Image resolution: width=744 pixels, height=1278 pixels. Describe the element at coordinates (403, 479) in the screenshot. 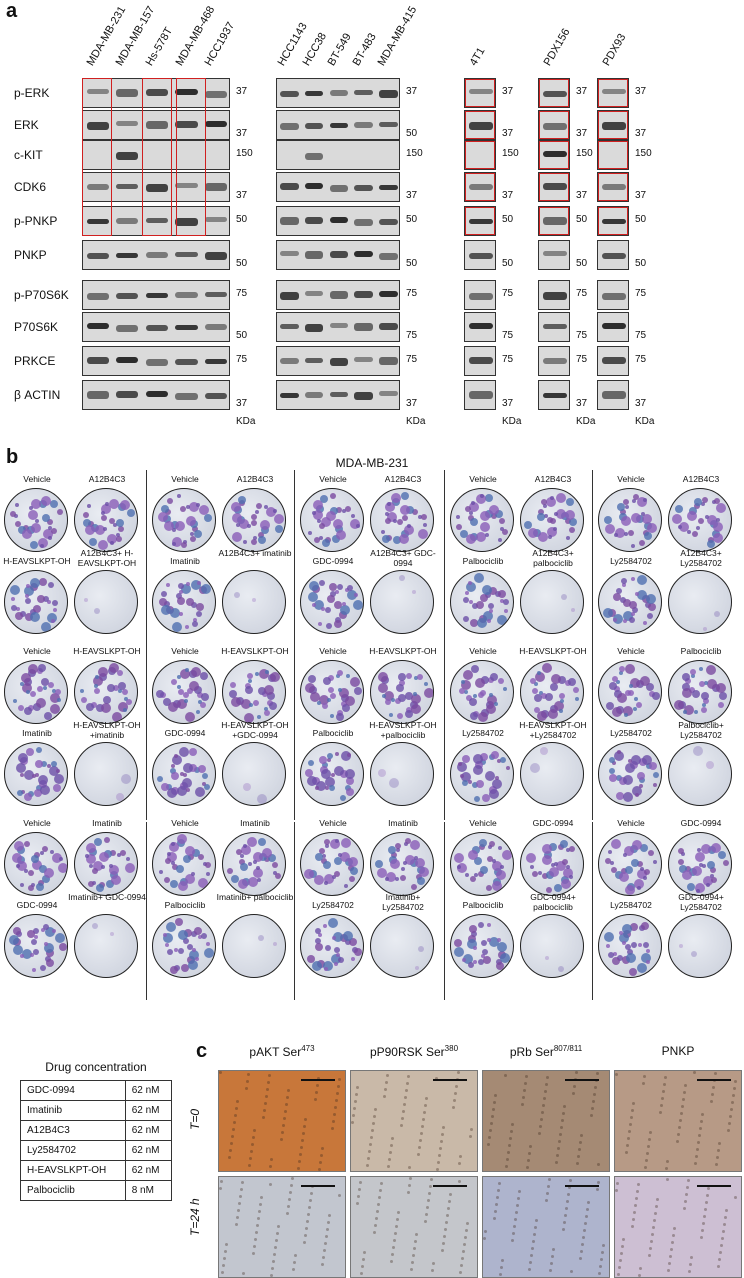

I see `dish-label: A12B4C3` at that location.